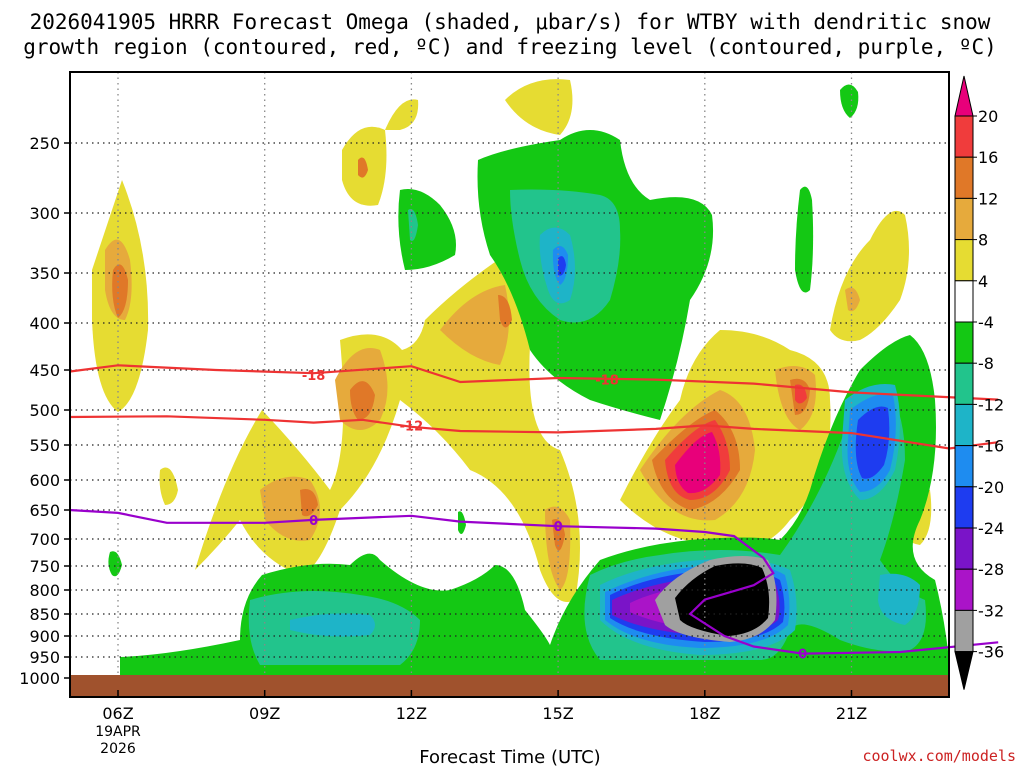 The width and height of the screenshot is (1024, 768). I want to click on x-tick-label: 06Z, so click(117, 713).